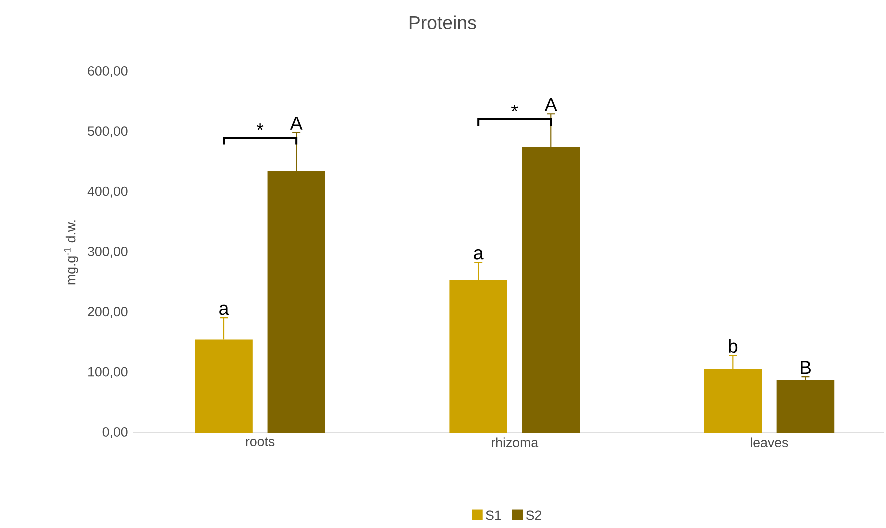  Describe the element at coordinates (494, 515) in the screenshot. I see `legend-label: S1` at that location.